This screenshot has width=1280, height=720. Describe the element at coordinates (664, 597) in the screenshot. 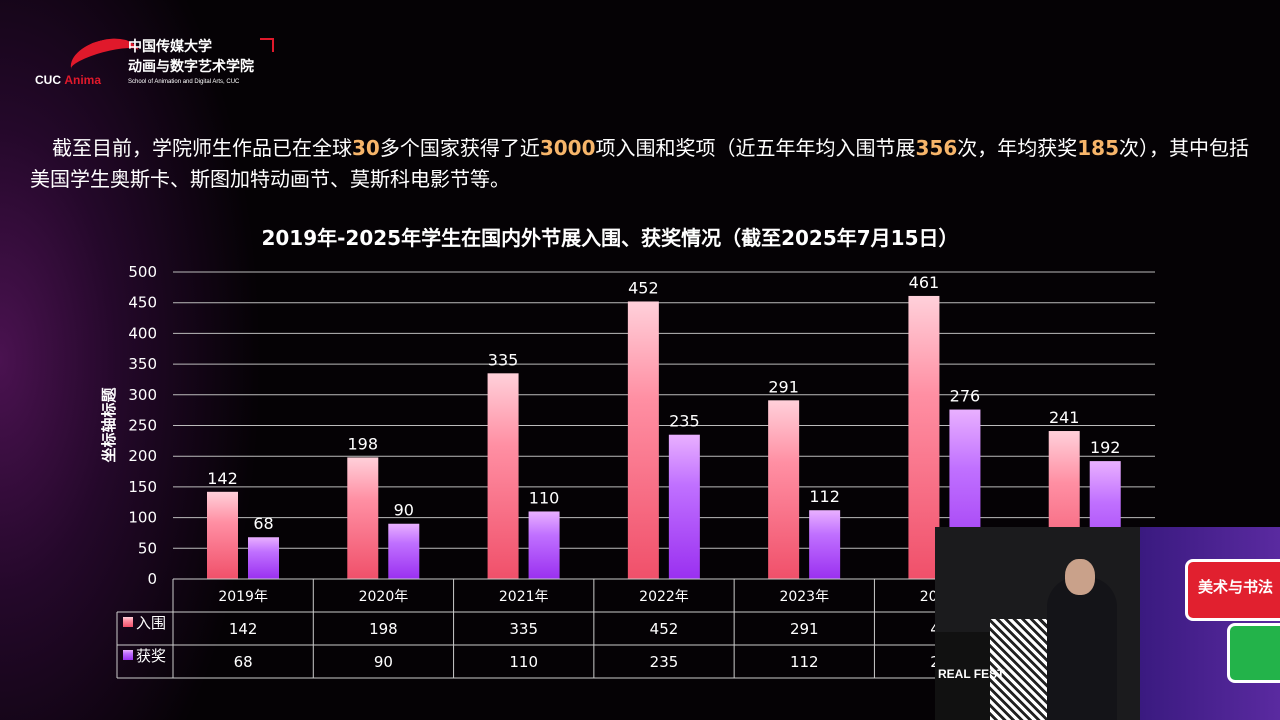

I see `x-tick-label: 2022年` at that location.